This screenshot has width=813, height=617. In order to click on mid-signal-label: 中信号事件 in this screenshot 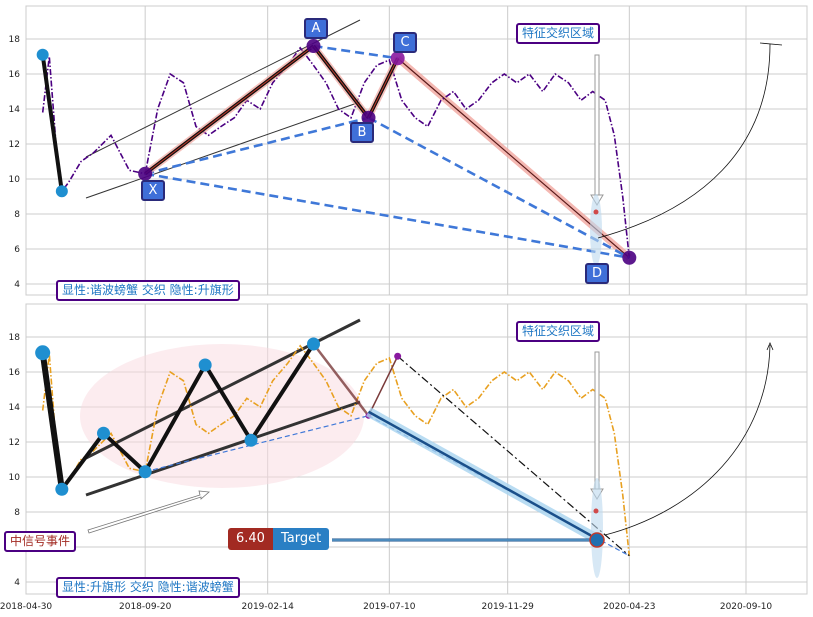, I will do `click(40, 541)`.